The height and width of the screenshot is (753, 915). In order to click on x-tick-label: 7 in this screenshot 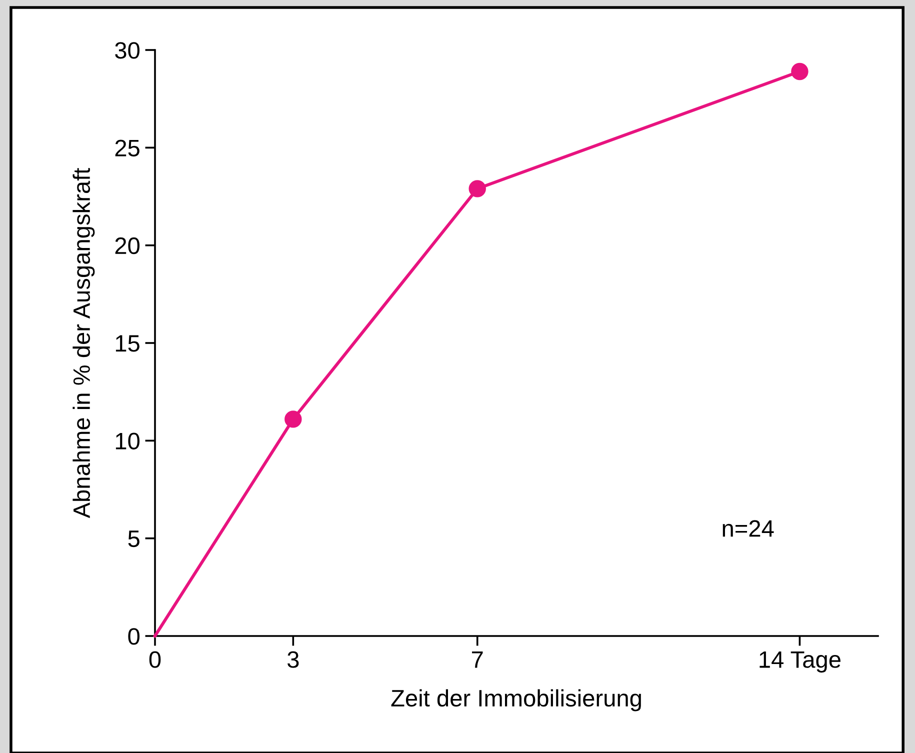, I will do `click(477, 659)`.